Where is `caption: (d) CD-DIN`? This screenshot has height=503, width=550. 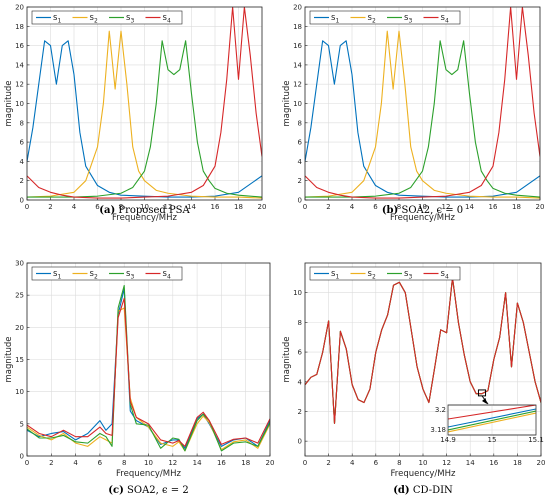
caption: (d) CD-DIN is located at coordinates (423, 490).